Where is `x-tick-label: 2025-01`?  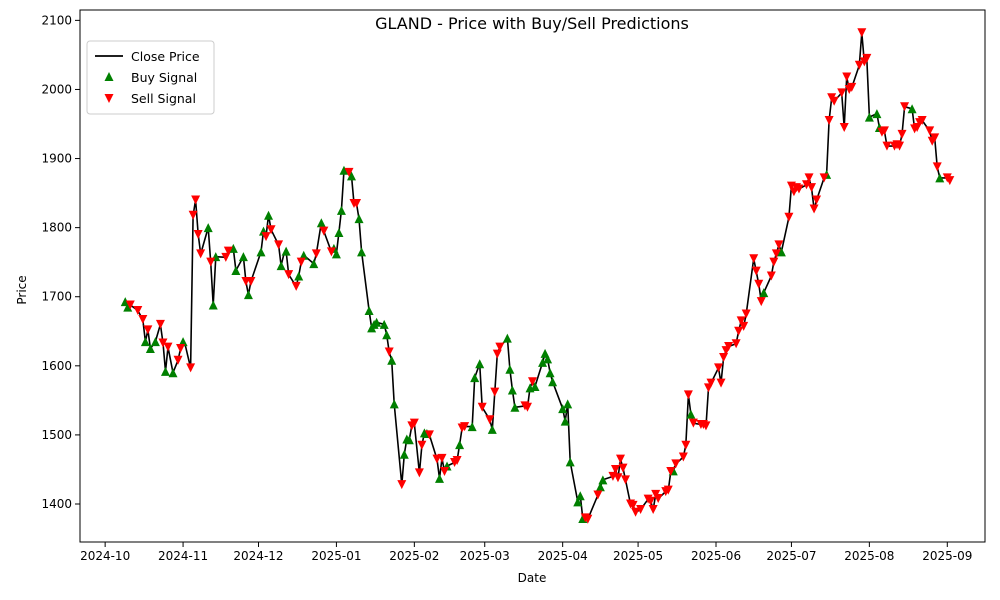
x-tick-label: 2025-01 is located at coordinates (336, 556).